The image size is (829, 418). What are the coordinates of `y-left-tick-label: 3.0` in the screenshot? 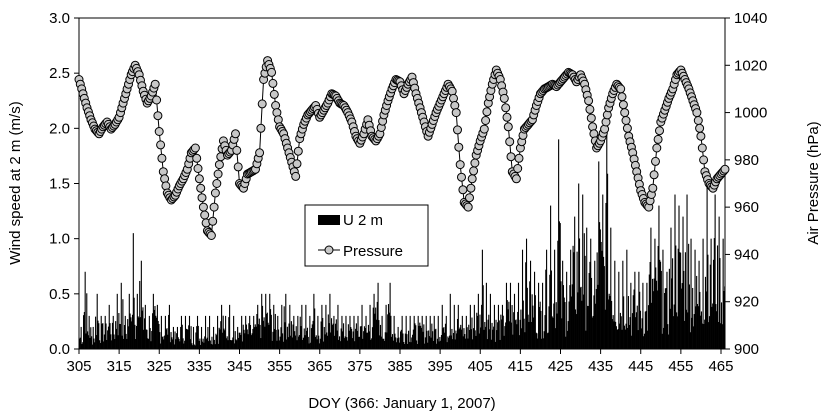 It's located at (59, 18).